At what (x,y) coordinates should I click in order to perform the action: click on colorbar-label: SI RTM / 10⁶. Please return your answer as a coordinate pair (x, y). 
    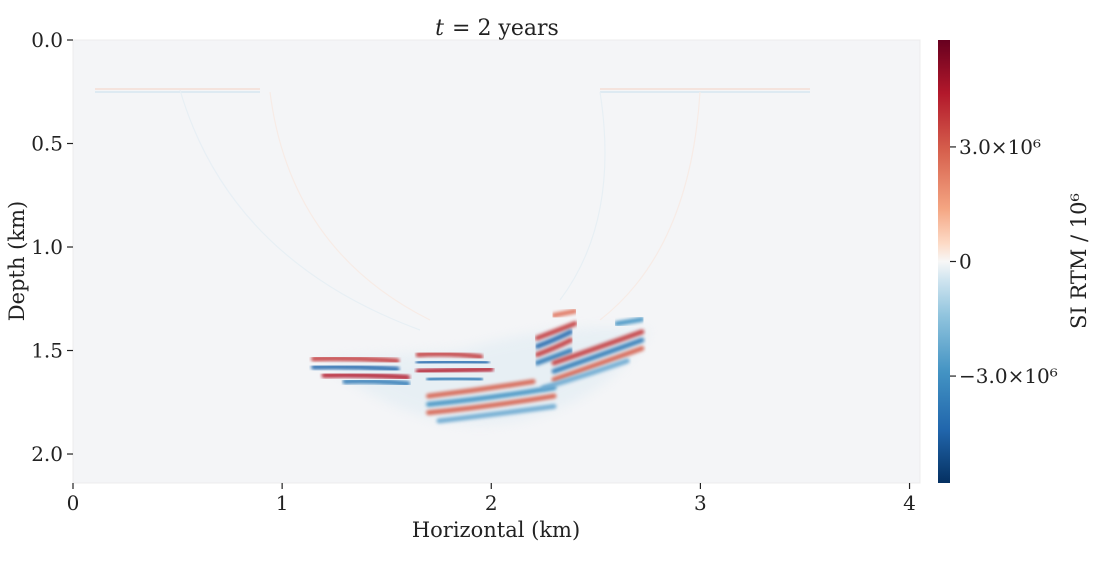
    Looking at the image, I should click on (1079, 261).